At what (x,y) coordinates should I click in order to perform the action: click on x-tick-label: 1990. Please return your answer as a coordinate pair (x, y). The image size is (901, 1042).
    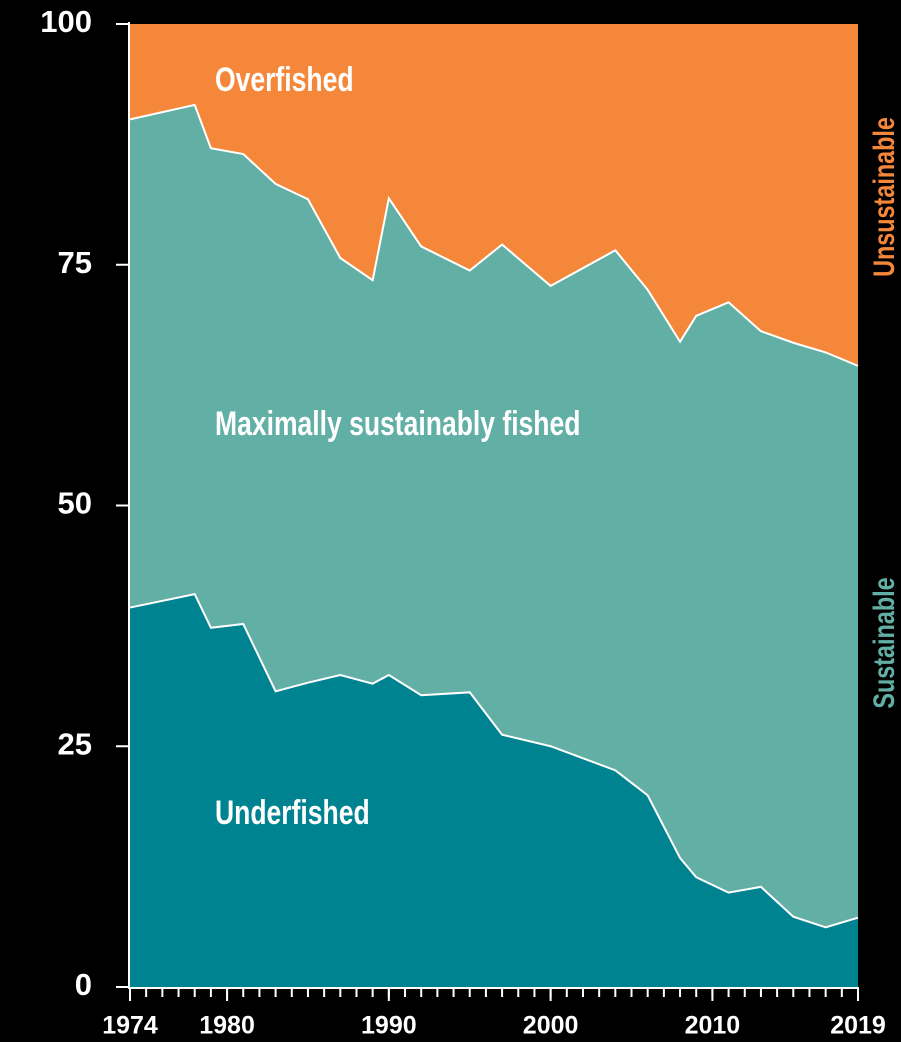
    Looking at the image, I should click on (389, 1026).